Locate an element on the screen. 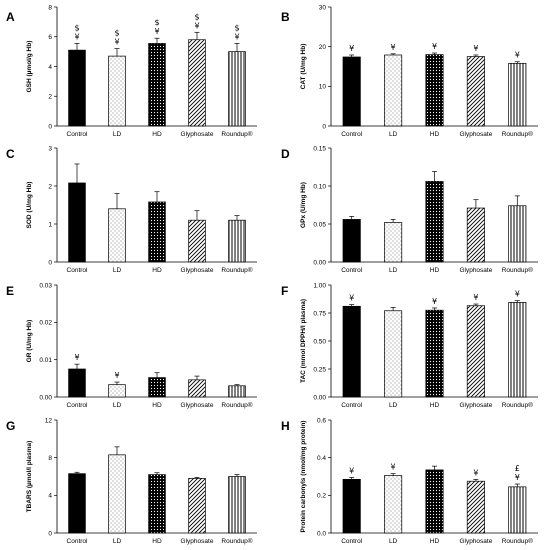 The width and height of the screenshot is (546, 550). y-tick-label: 0.01 is located at coordinates (45, 360).